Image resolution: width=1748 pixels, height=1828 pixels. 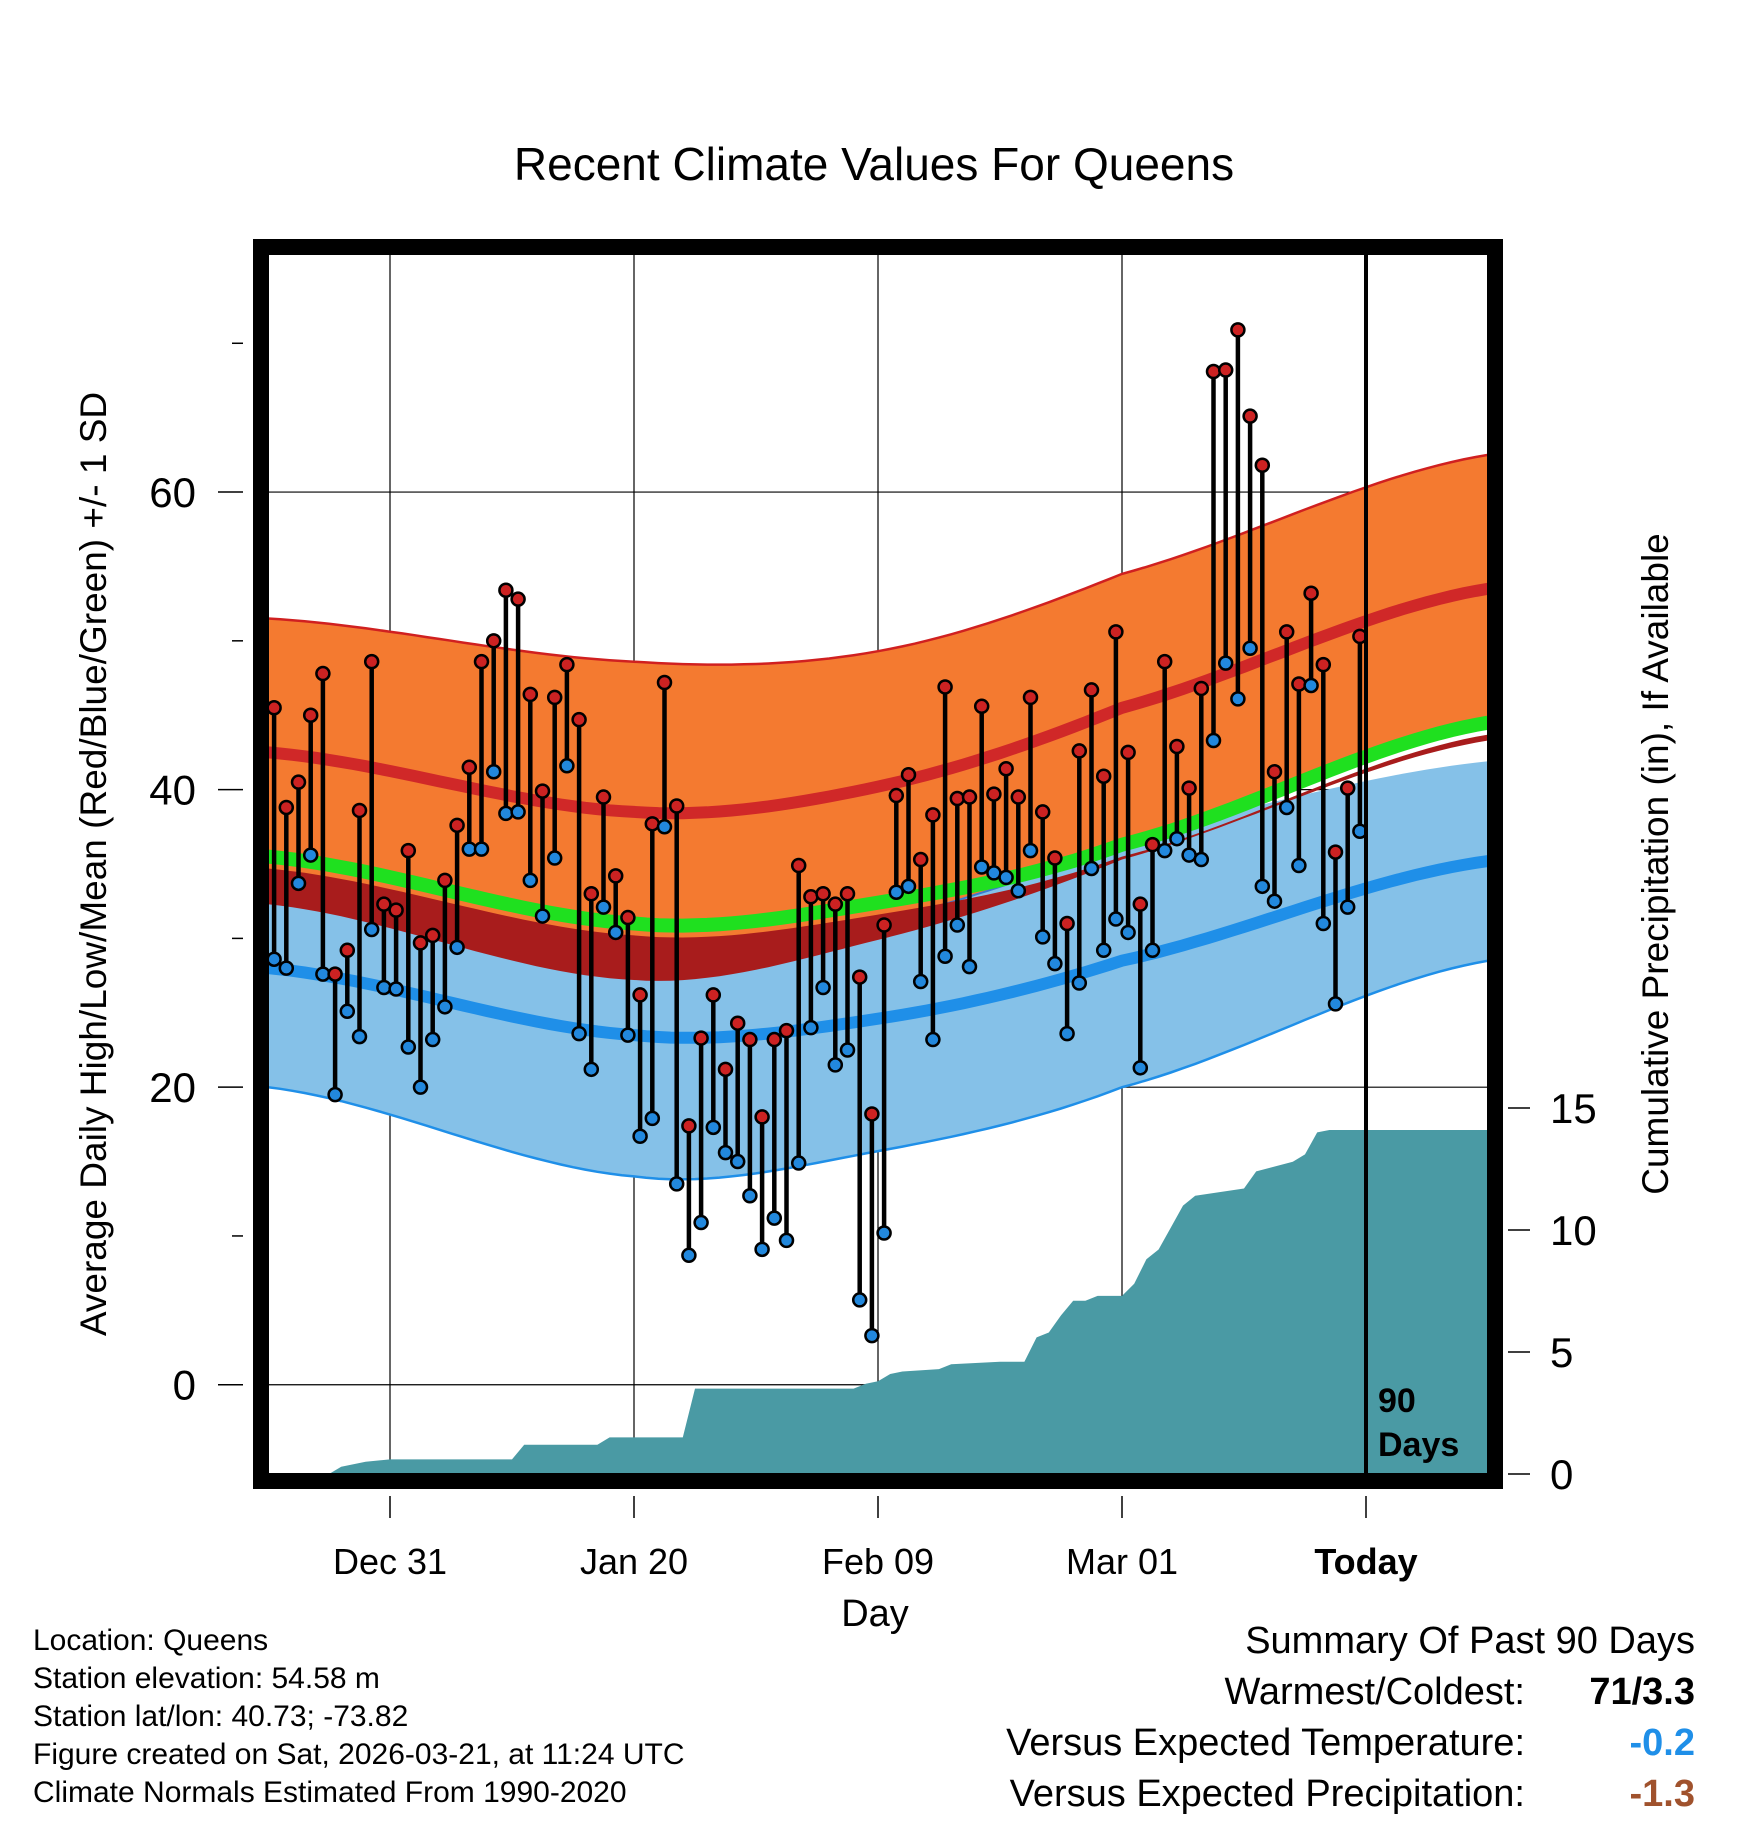 What do you see at coordinates (390, 1561) in the screenshot?
I see `x-tick-label-0: Dec 31` at bounding box center [390, 1561].